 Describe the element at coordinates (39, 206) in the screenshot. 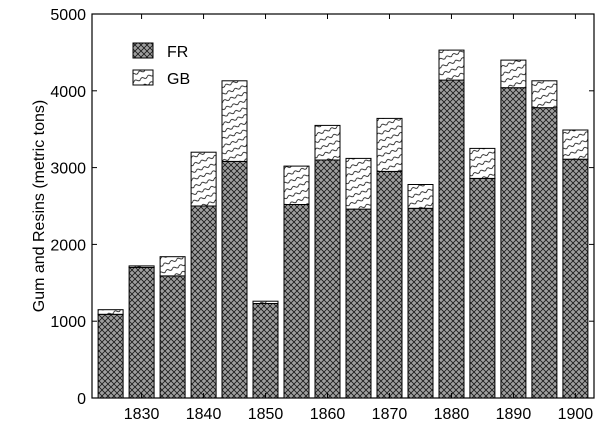

I see `y-axis-label: Gum and Resins (metric tons)` at that location.